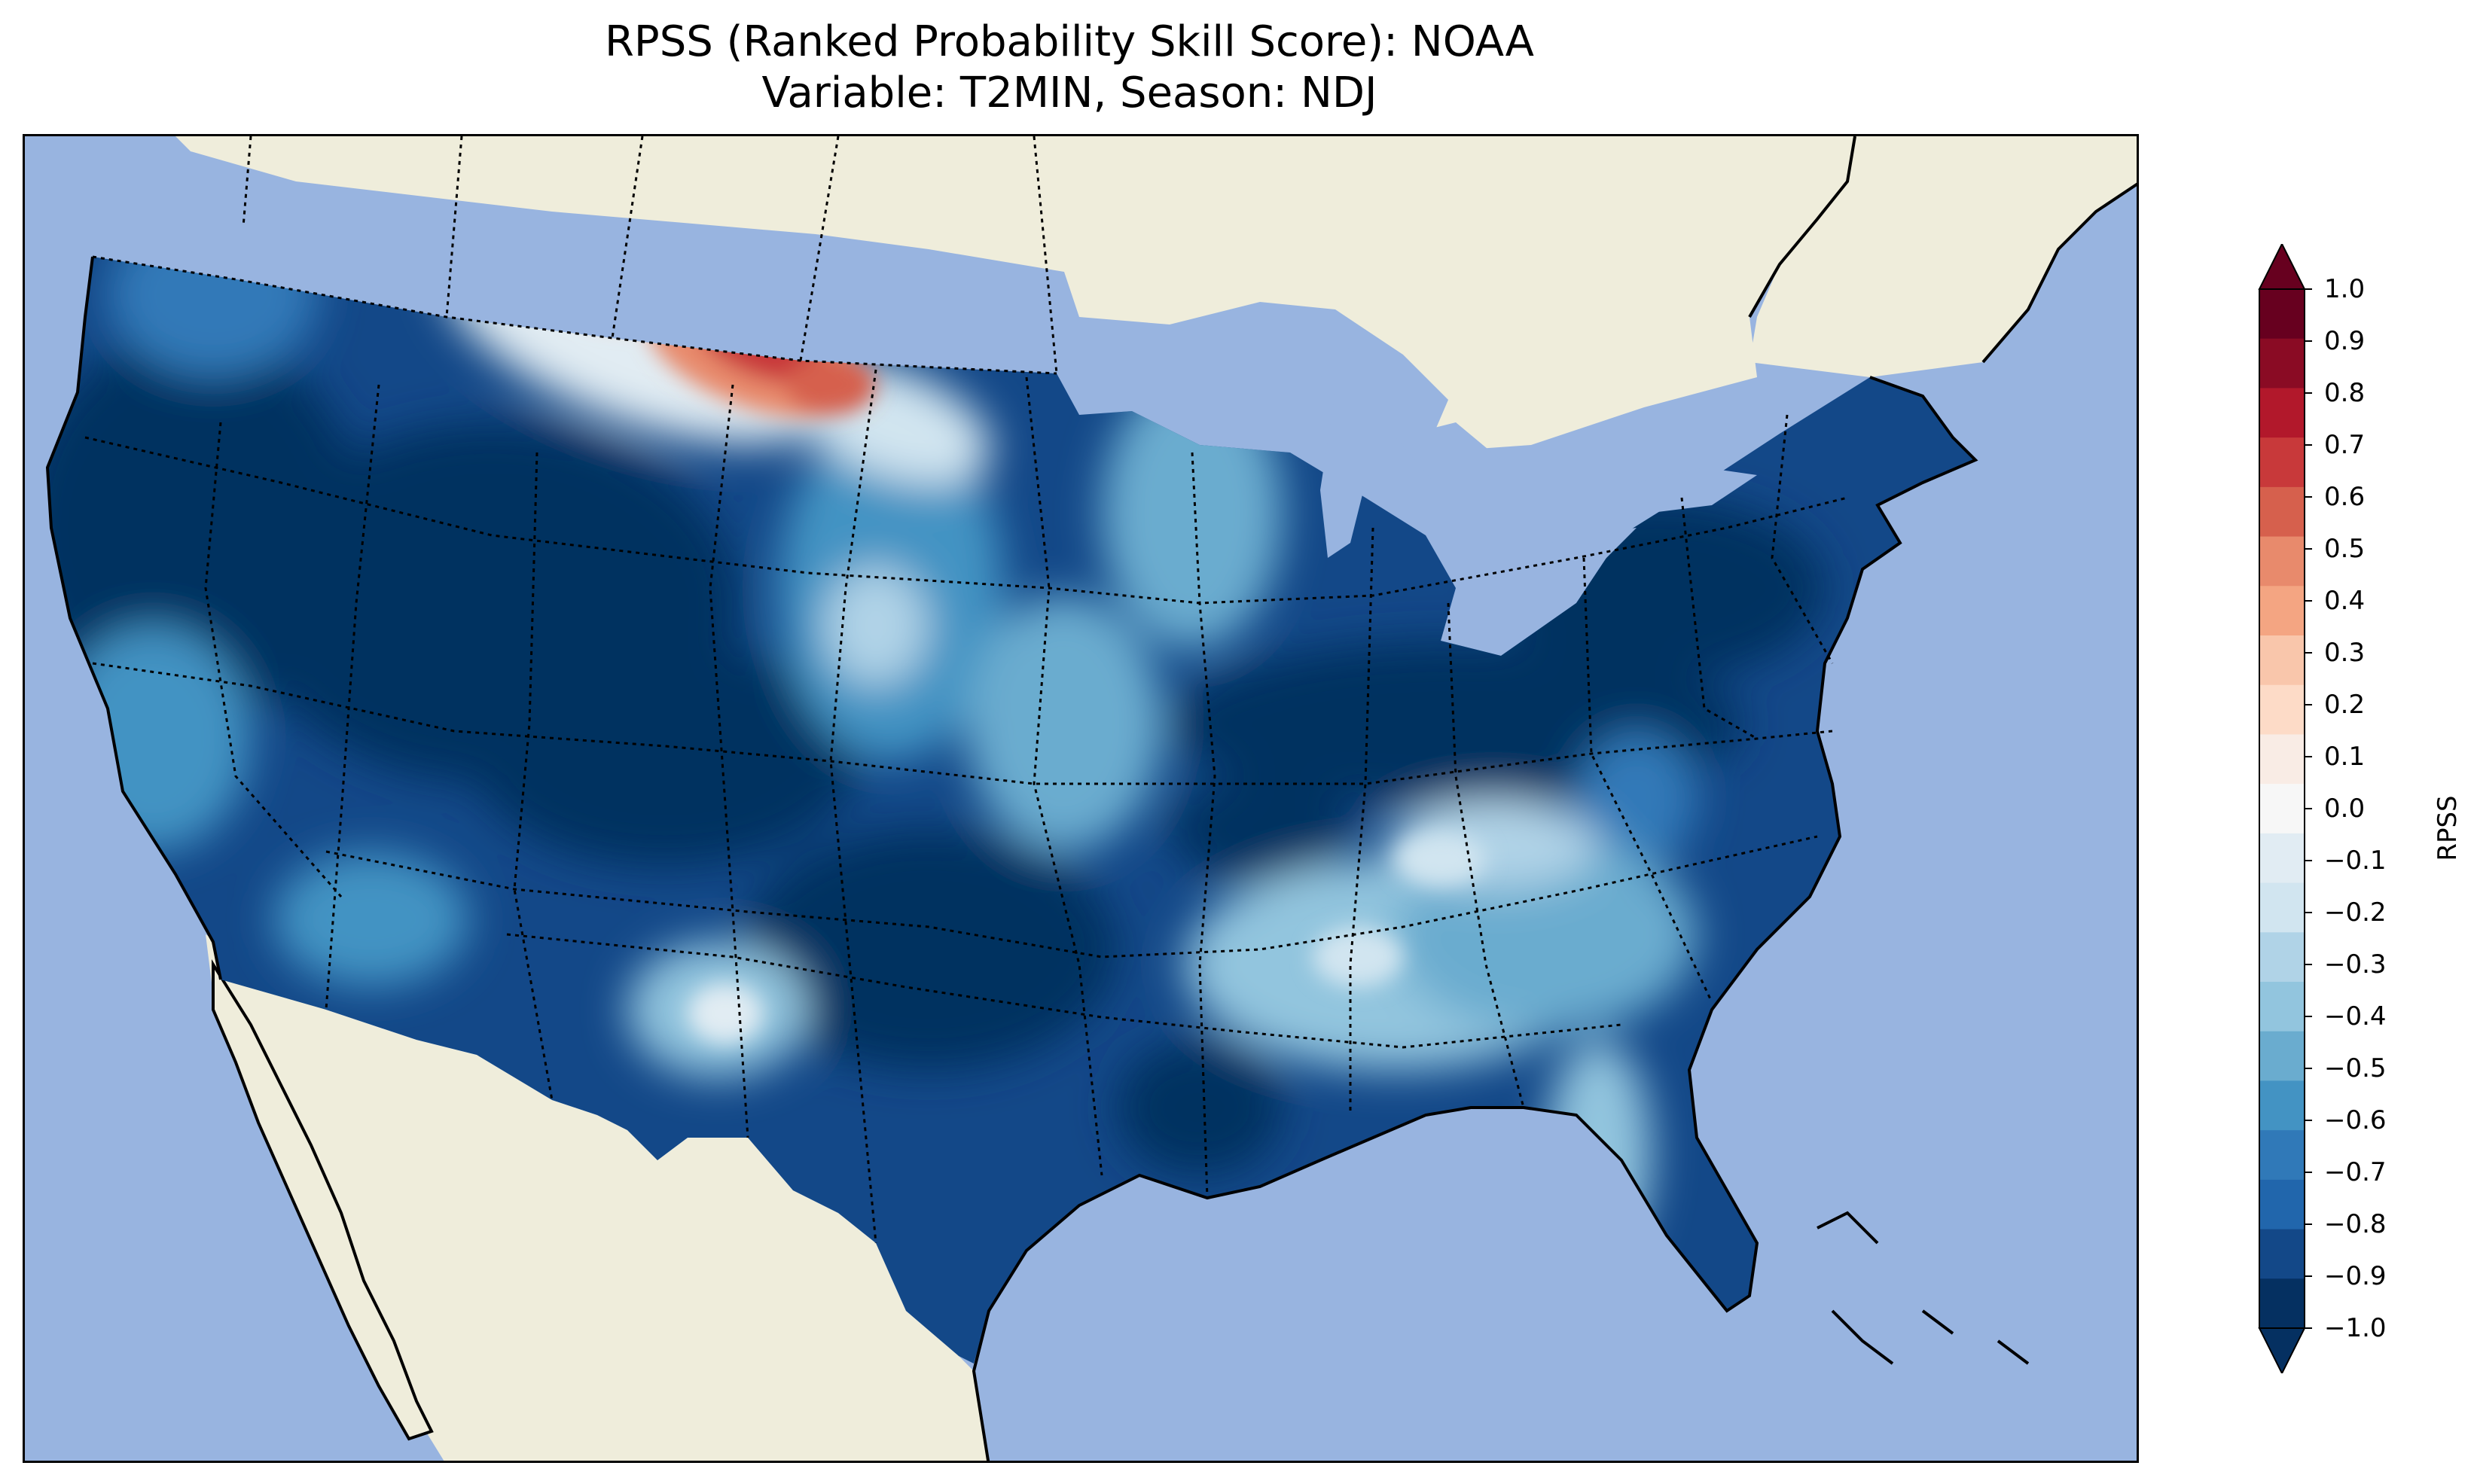 This screenshot has width=2474, height=1484. Describe the element at coordinates (2355, 1328) in the screenshot. I see `colorbar-tick-label: −1.0` at that location.